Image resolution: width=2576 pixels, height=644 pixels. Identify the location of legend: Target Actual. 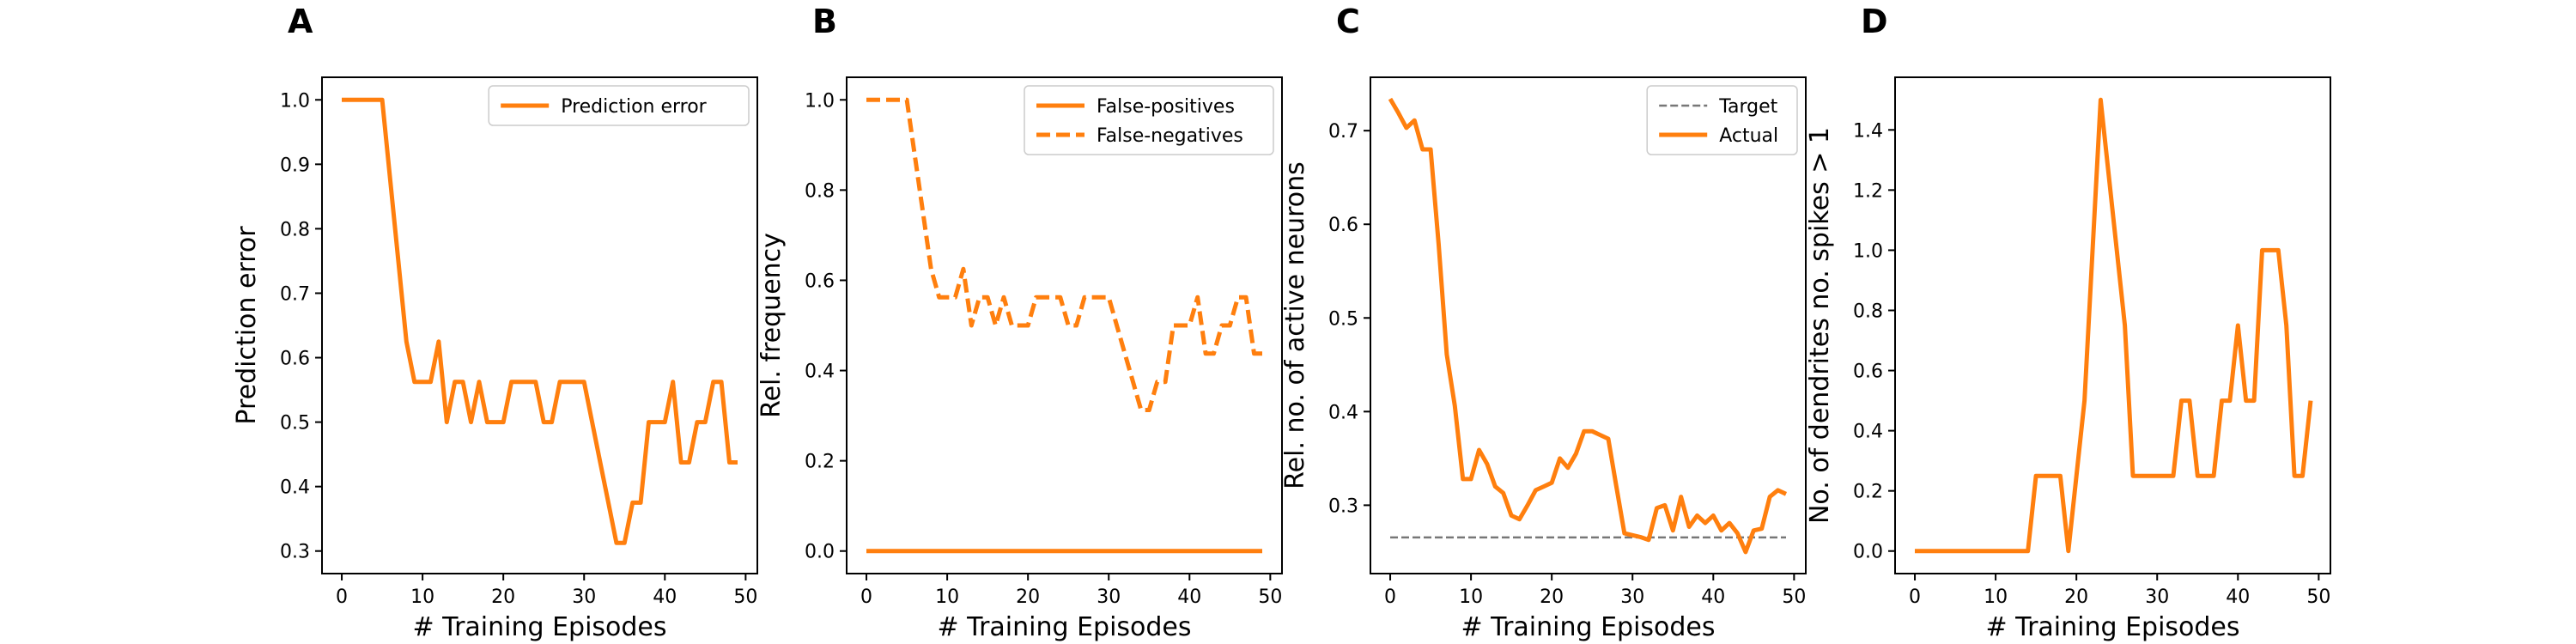
(1722, 120).